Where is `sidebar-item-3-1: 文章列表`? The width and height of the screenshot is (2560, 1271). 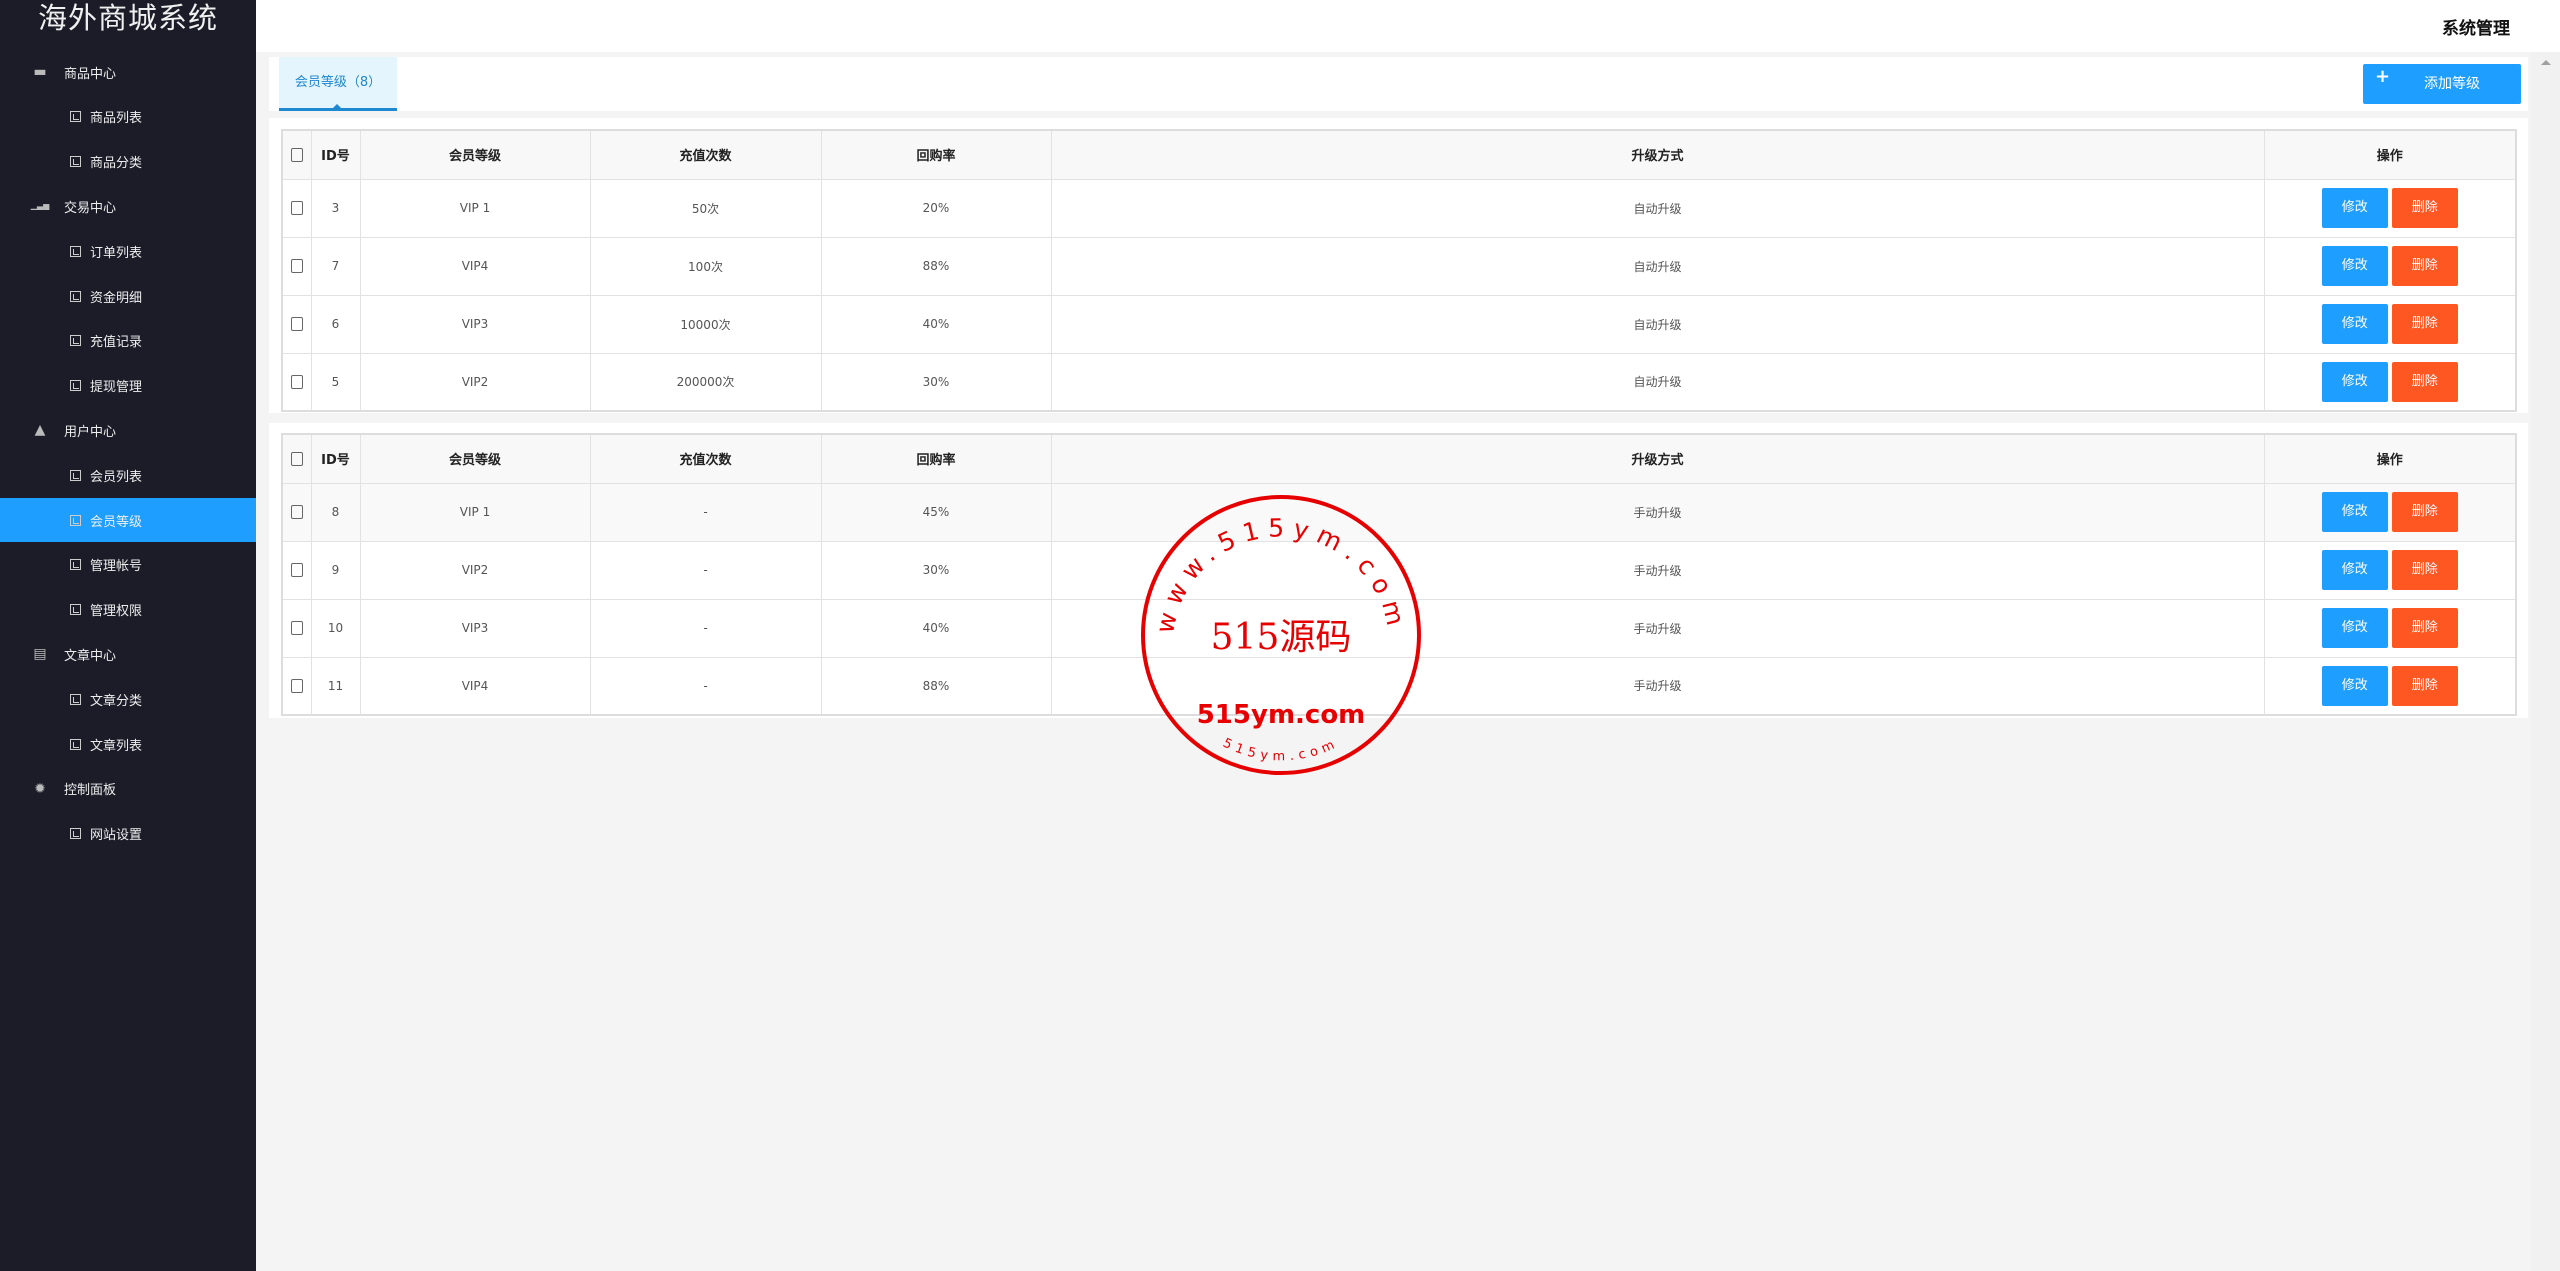 sidebar-item-3-1: 文章列表 is located at coordinates (128, 744).